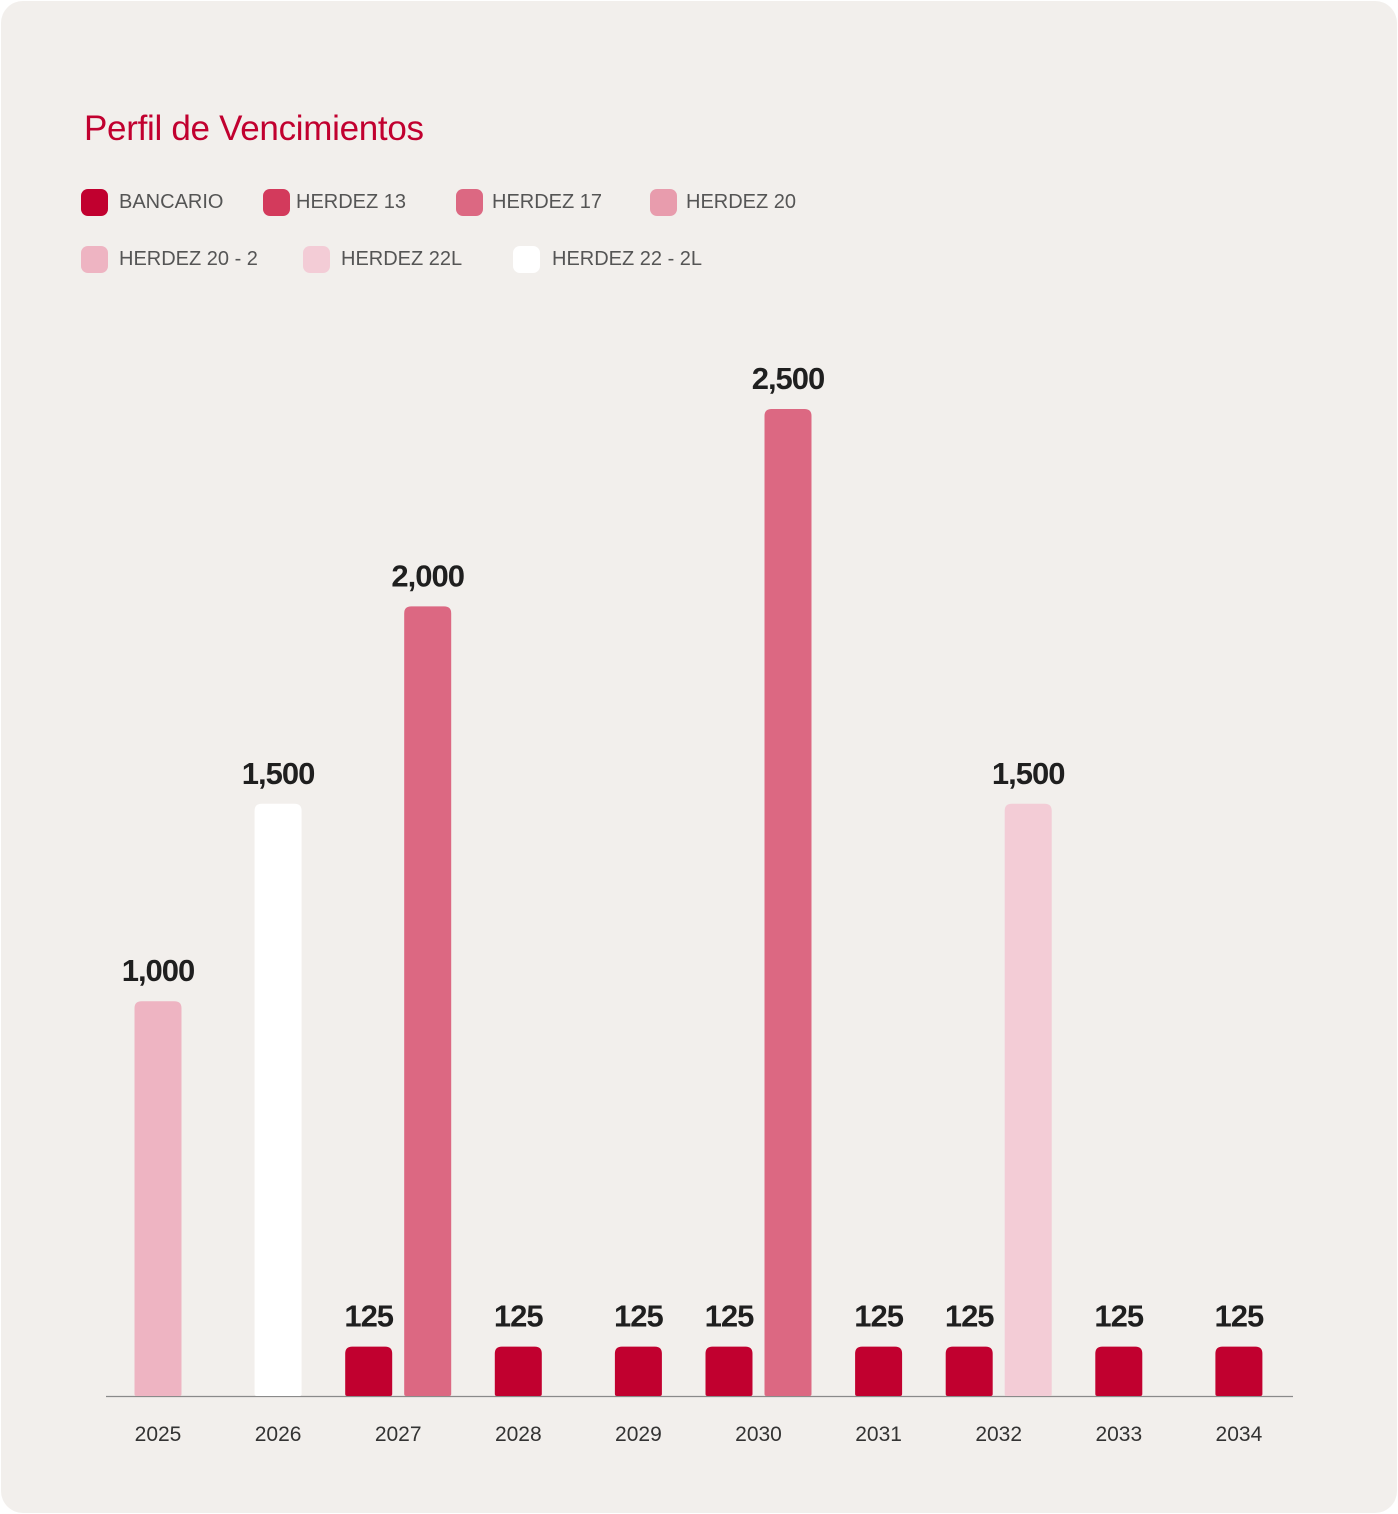 The image size is (1398, 1514). What do you see at coordinates (758, 1434) in the screenshot?
I see `x-tick-label: 2030` at bounding box center [758, 1434].